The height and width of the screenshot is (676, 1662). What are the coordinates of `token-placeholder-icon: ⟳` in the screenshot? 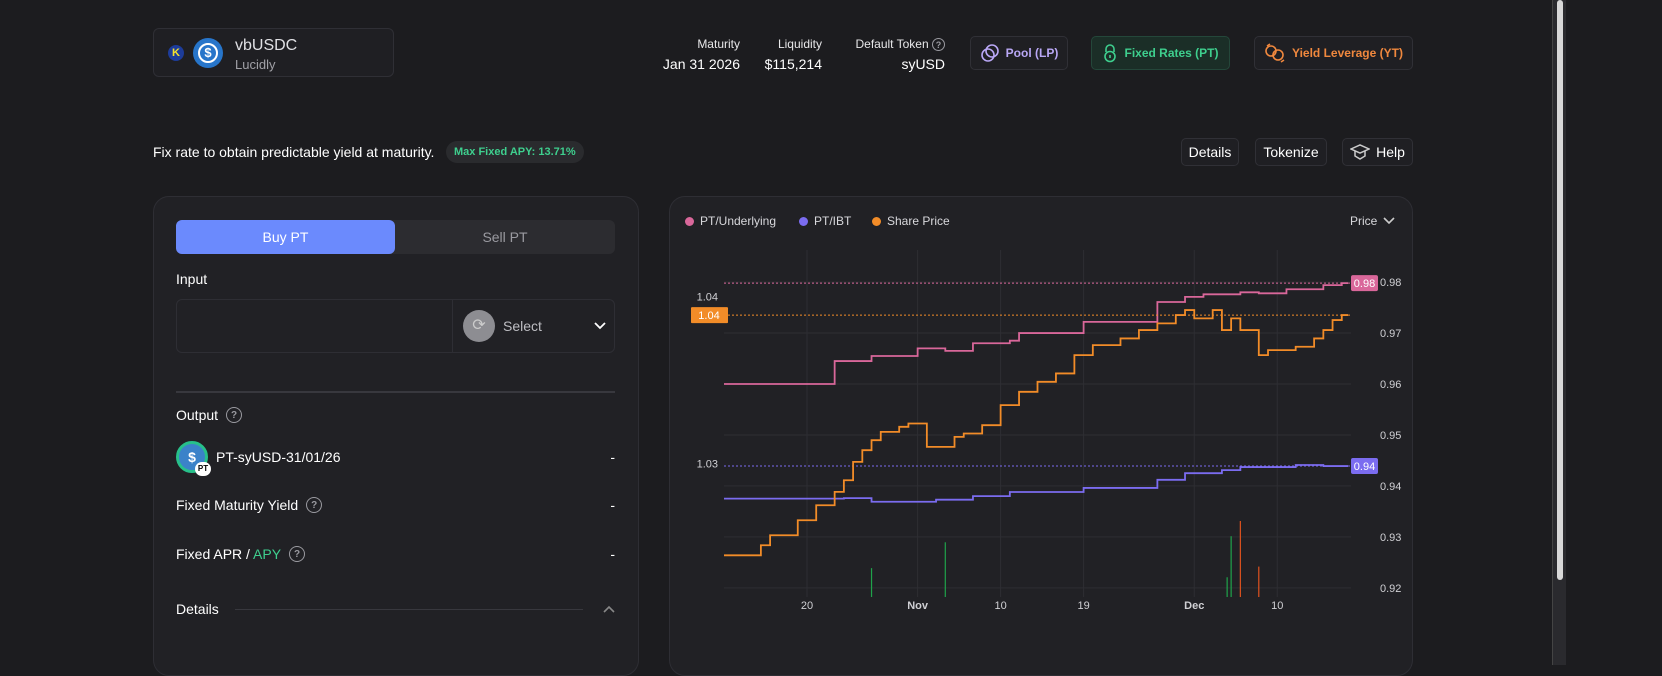 It's located at (479, 326).